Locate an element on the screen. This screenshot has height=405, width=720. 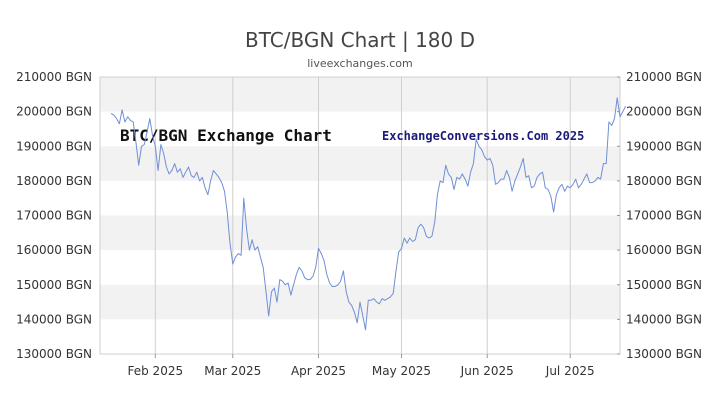
chart-subtitle: liveexchanges.com is located at coordinates (359, 63).